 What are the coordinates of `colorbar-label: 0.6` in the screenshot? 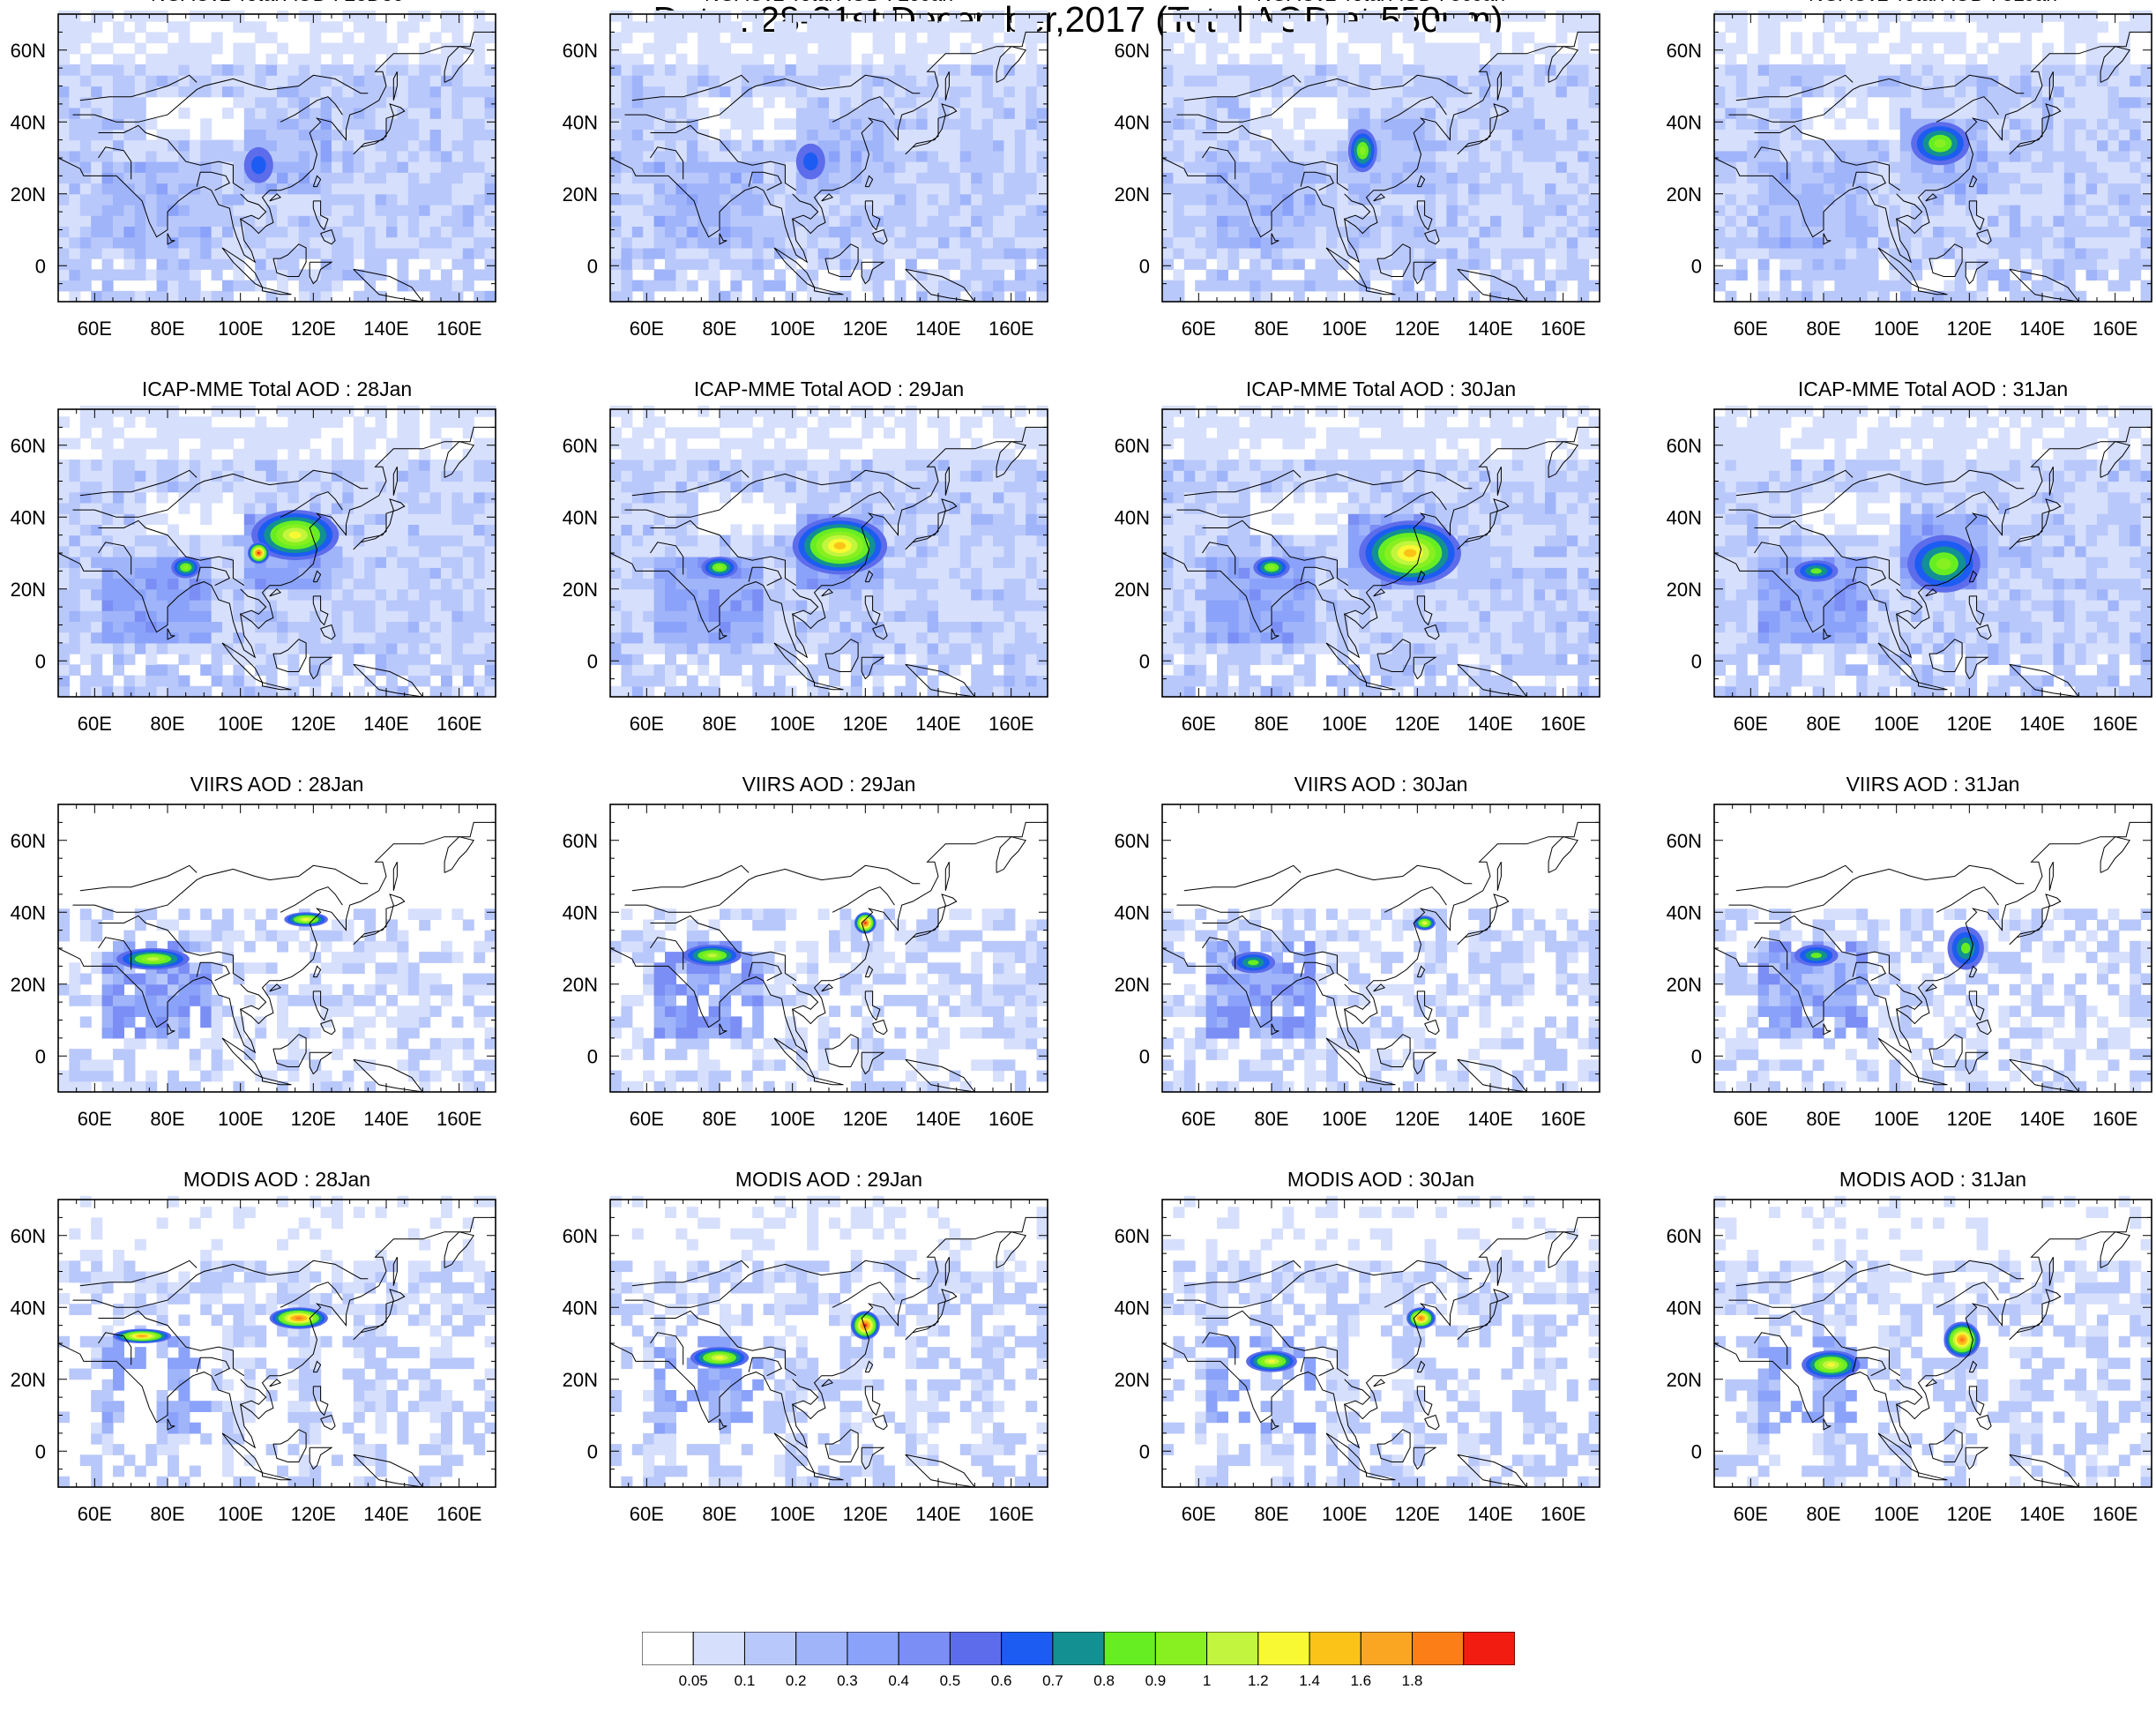 It's located at (1001, 1680).